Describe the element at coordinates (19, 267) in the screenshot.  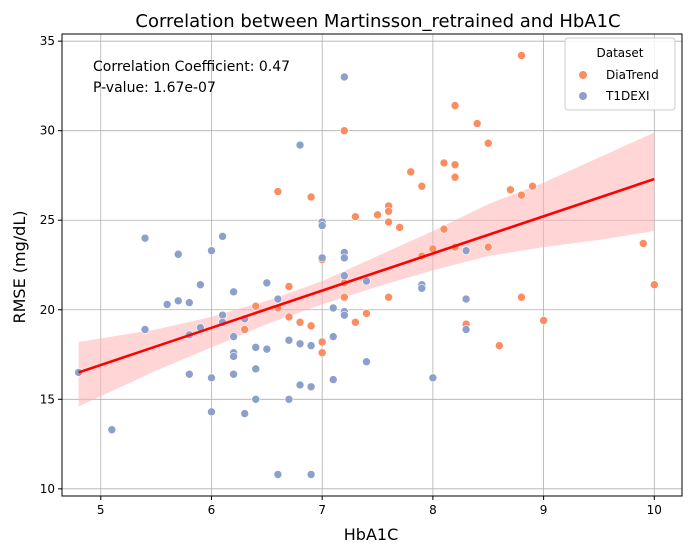
I see `y-axis-title: RMSE (mg/dL)` at that location.